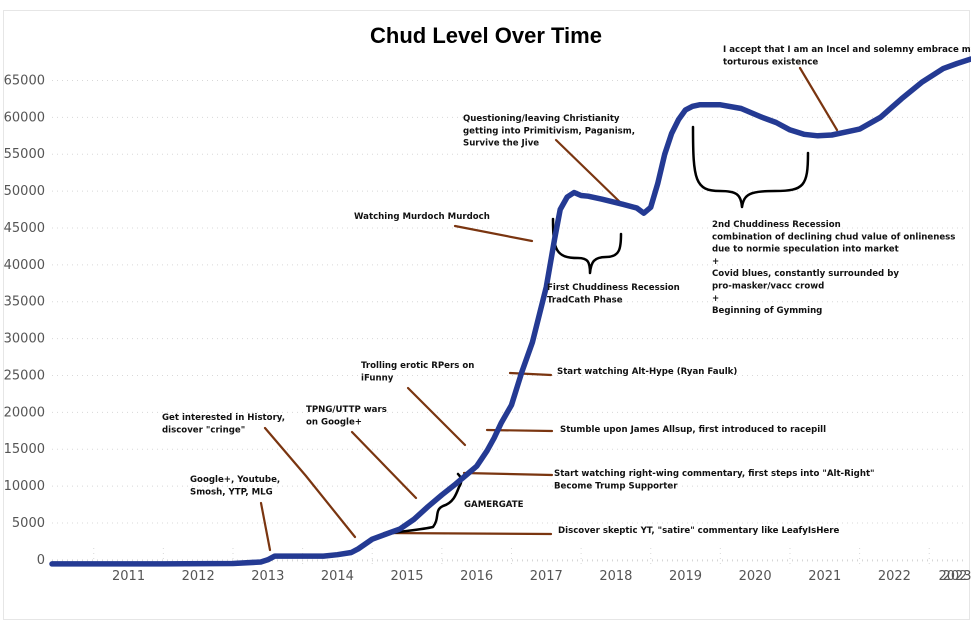  Describe the element at coordinates (805, 250) in the screenshot. I see `annotation-text: due to normie speculation into market` at that location.